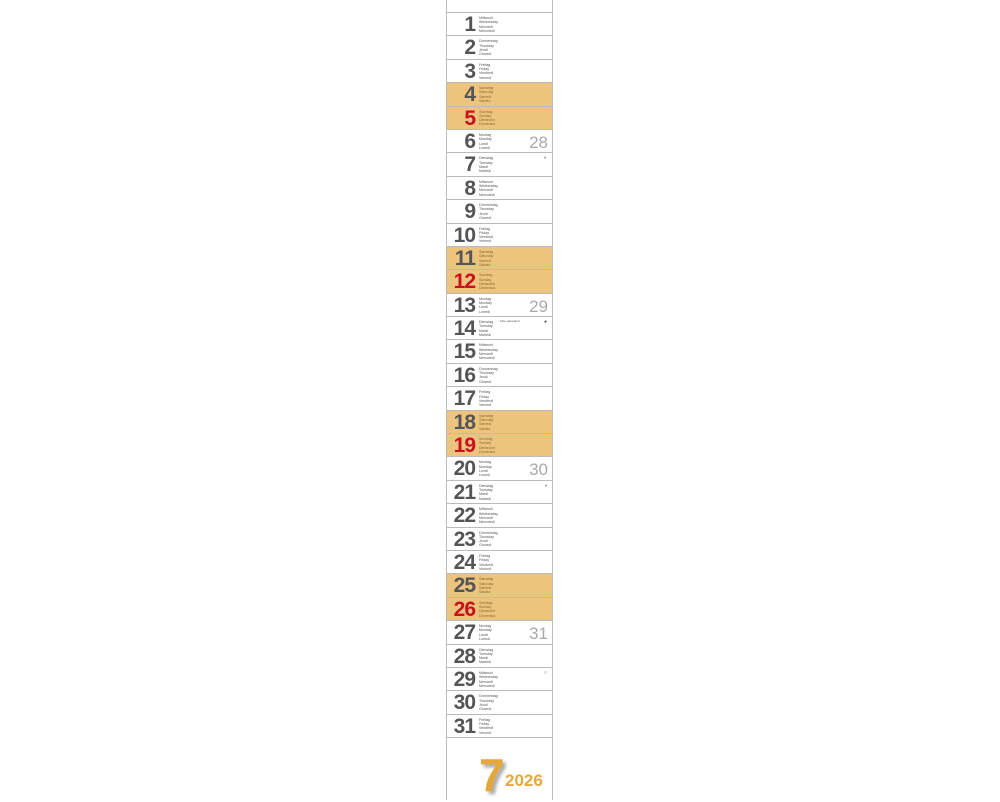  I want to click on weekday-names: Montag Monday Lundi Lunedì, so click(485, 141).